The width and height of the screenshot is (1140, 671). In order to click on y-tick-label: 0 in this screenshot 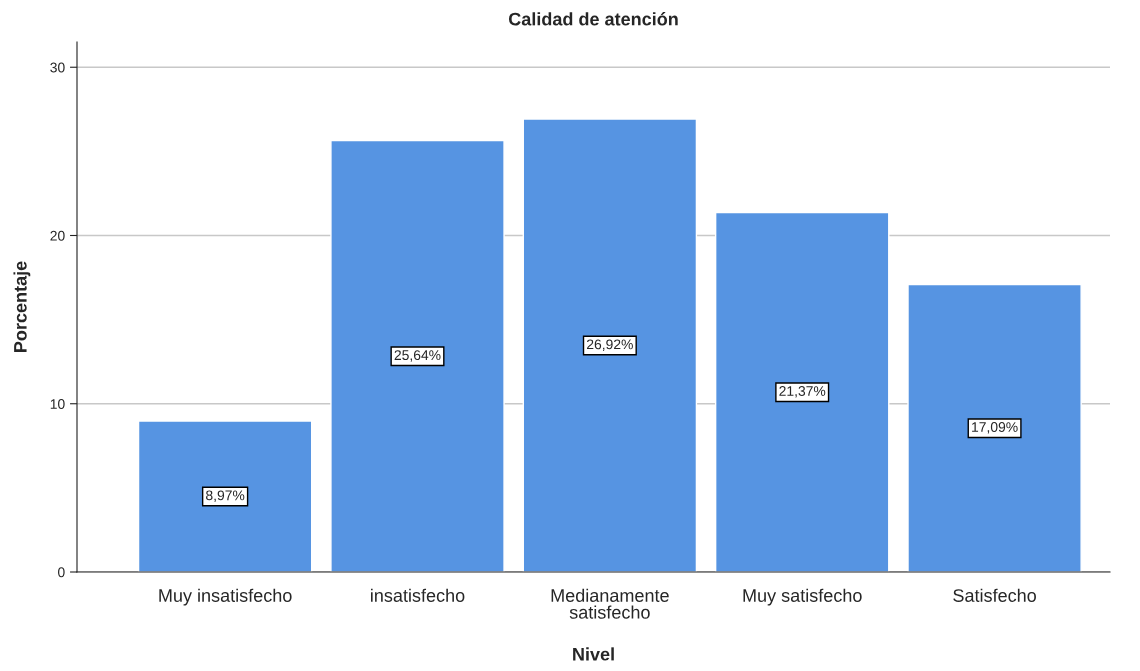, I will do `click(61, 572)`.